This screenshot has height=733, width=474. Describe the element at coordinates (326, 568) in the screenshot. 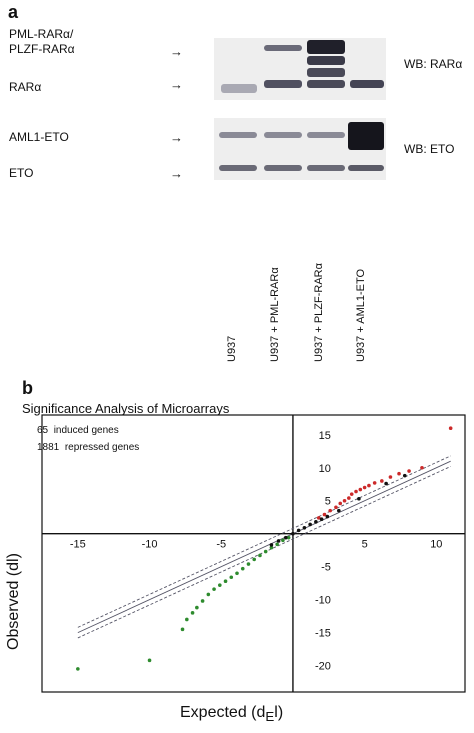

I see `y-tick-label: -5` at that location.